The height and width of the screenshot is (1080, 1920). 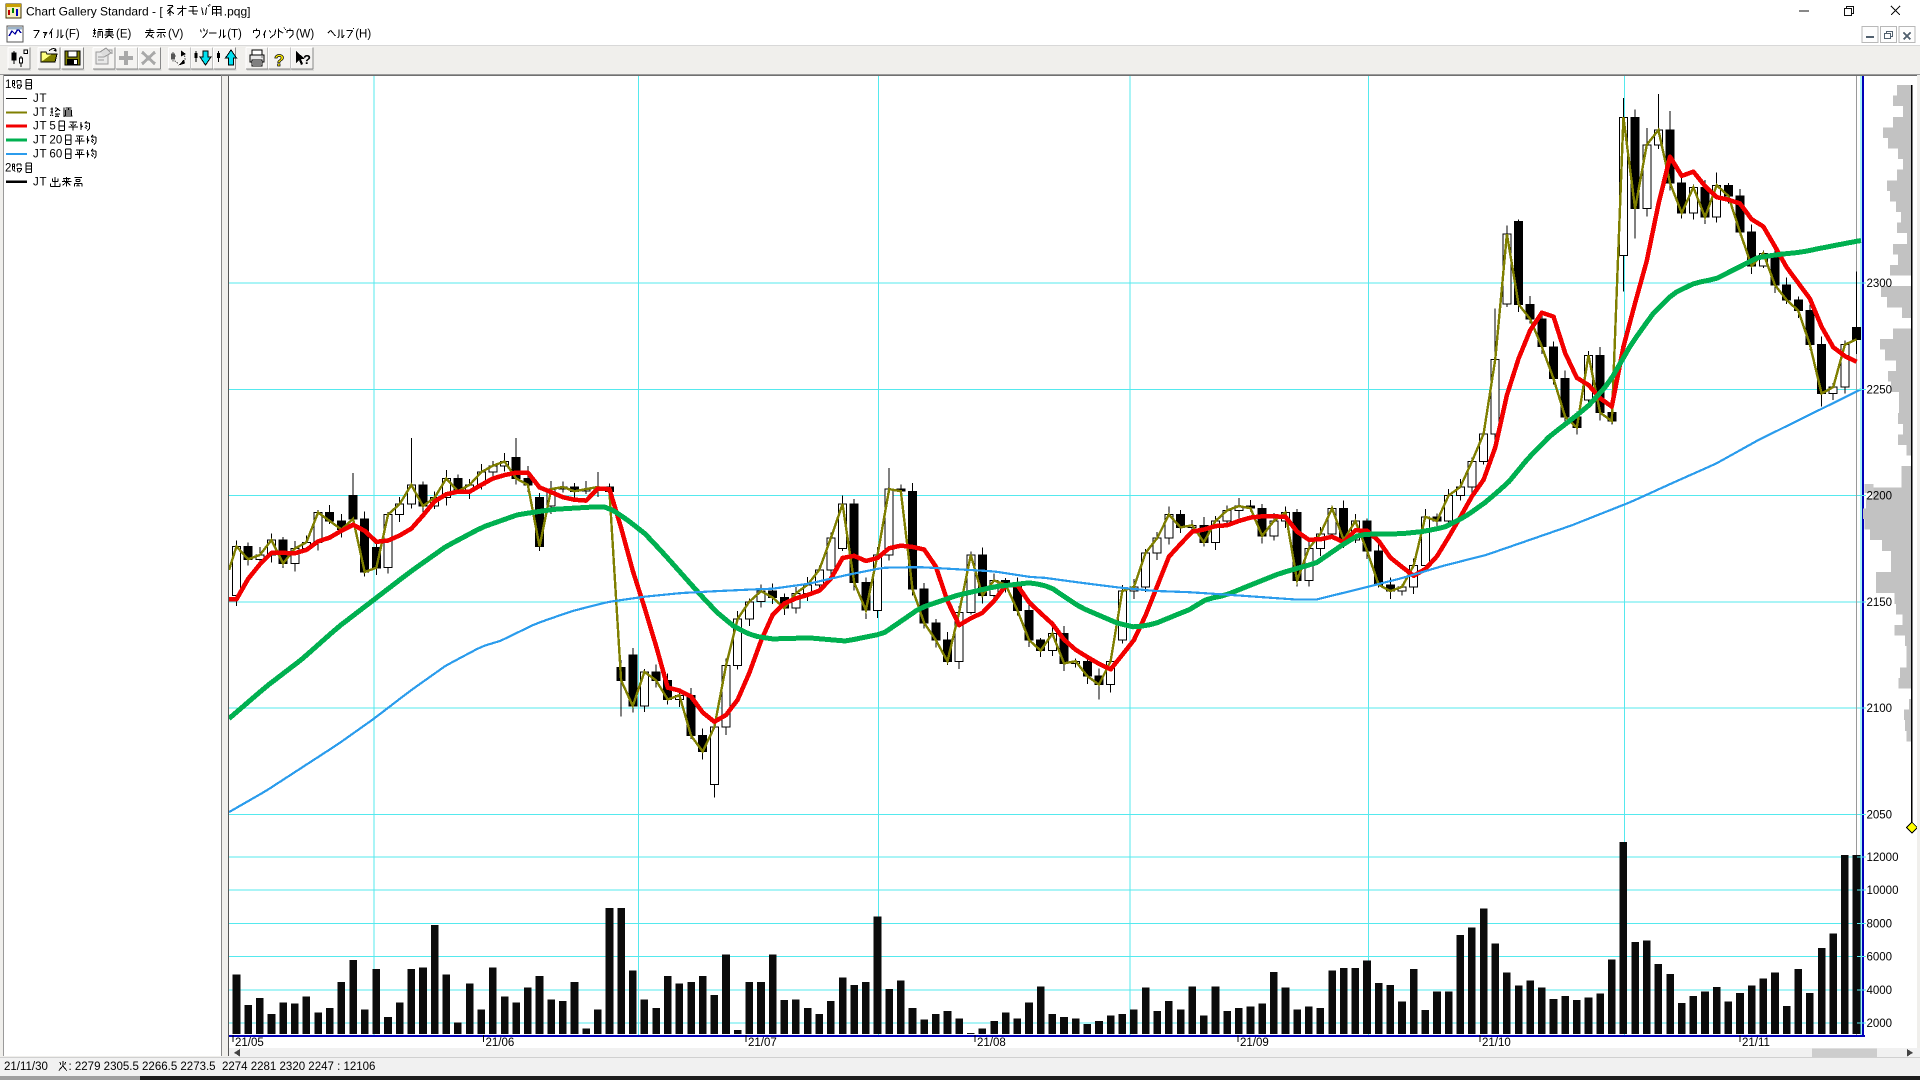 What do you see at coordinates (234, 35) in the screenshot?
I see `svg-text: (T)` at bounding box center [234, 35].